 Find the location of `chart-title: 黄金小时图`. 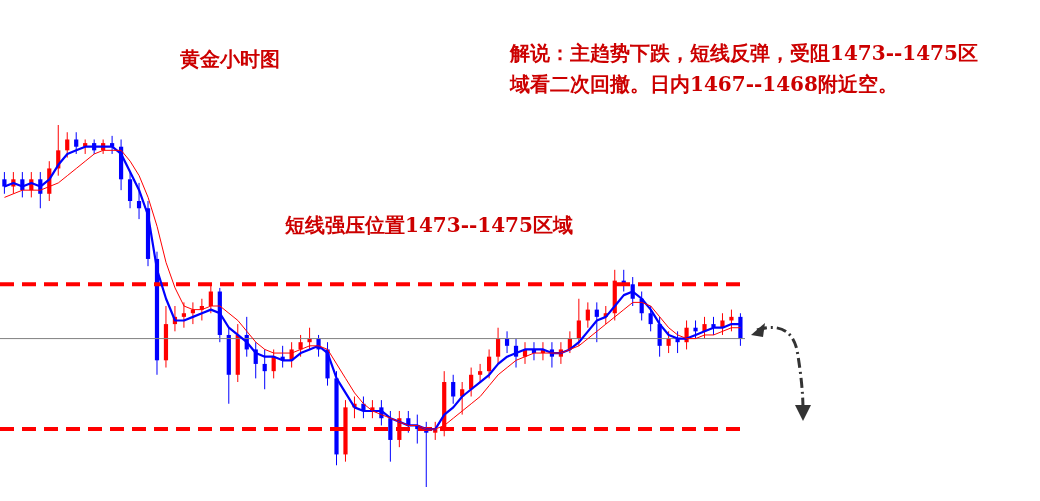

chart-title: 黄金小时图 is located at coordinates (230, 59).